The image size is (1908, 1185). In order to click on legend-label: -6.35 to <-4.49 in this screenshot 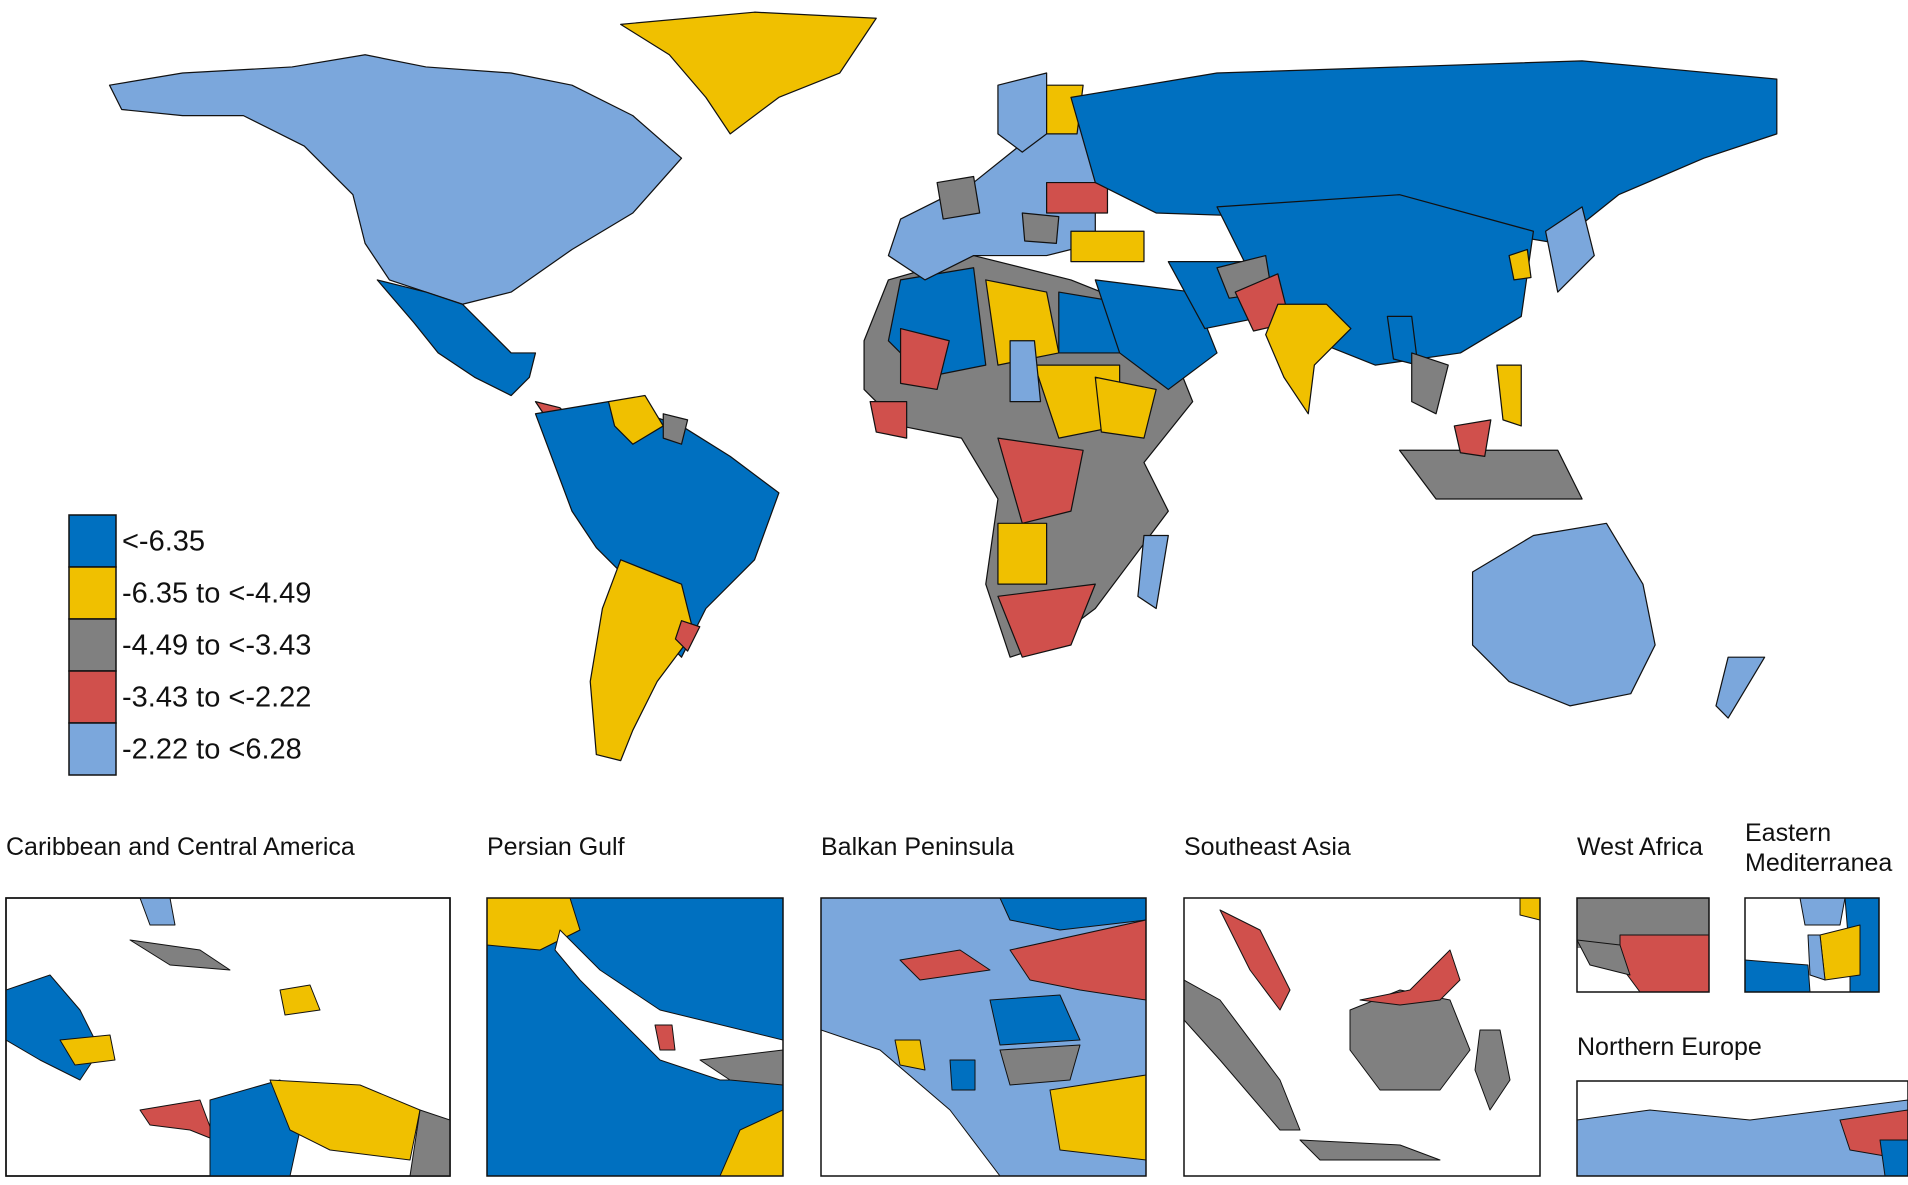, I will do `click(216, 594)`.